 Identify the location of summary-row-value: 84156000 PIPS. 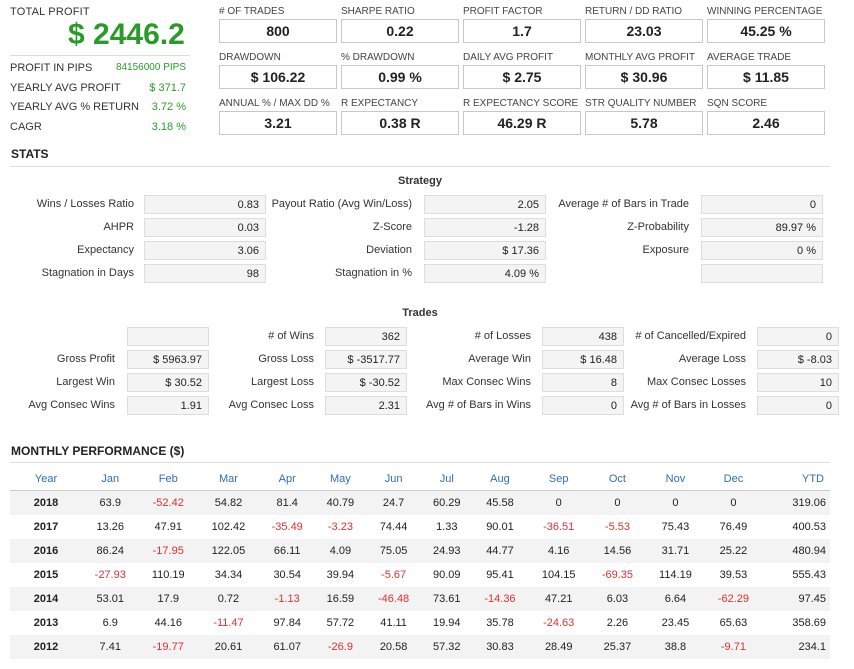
(150, 67).